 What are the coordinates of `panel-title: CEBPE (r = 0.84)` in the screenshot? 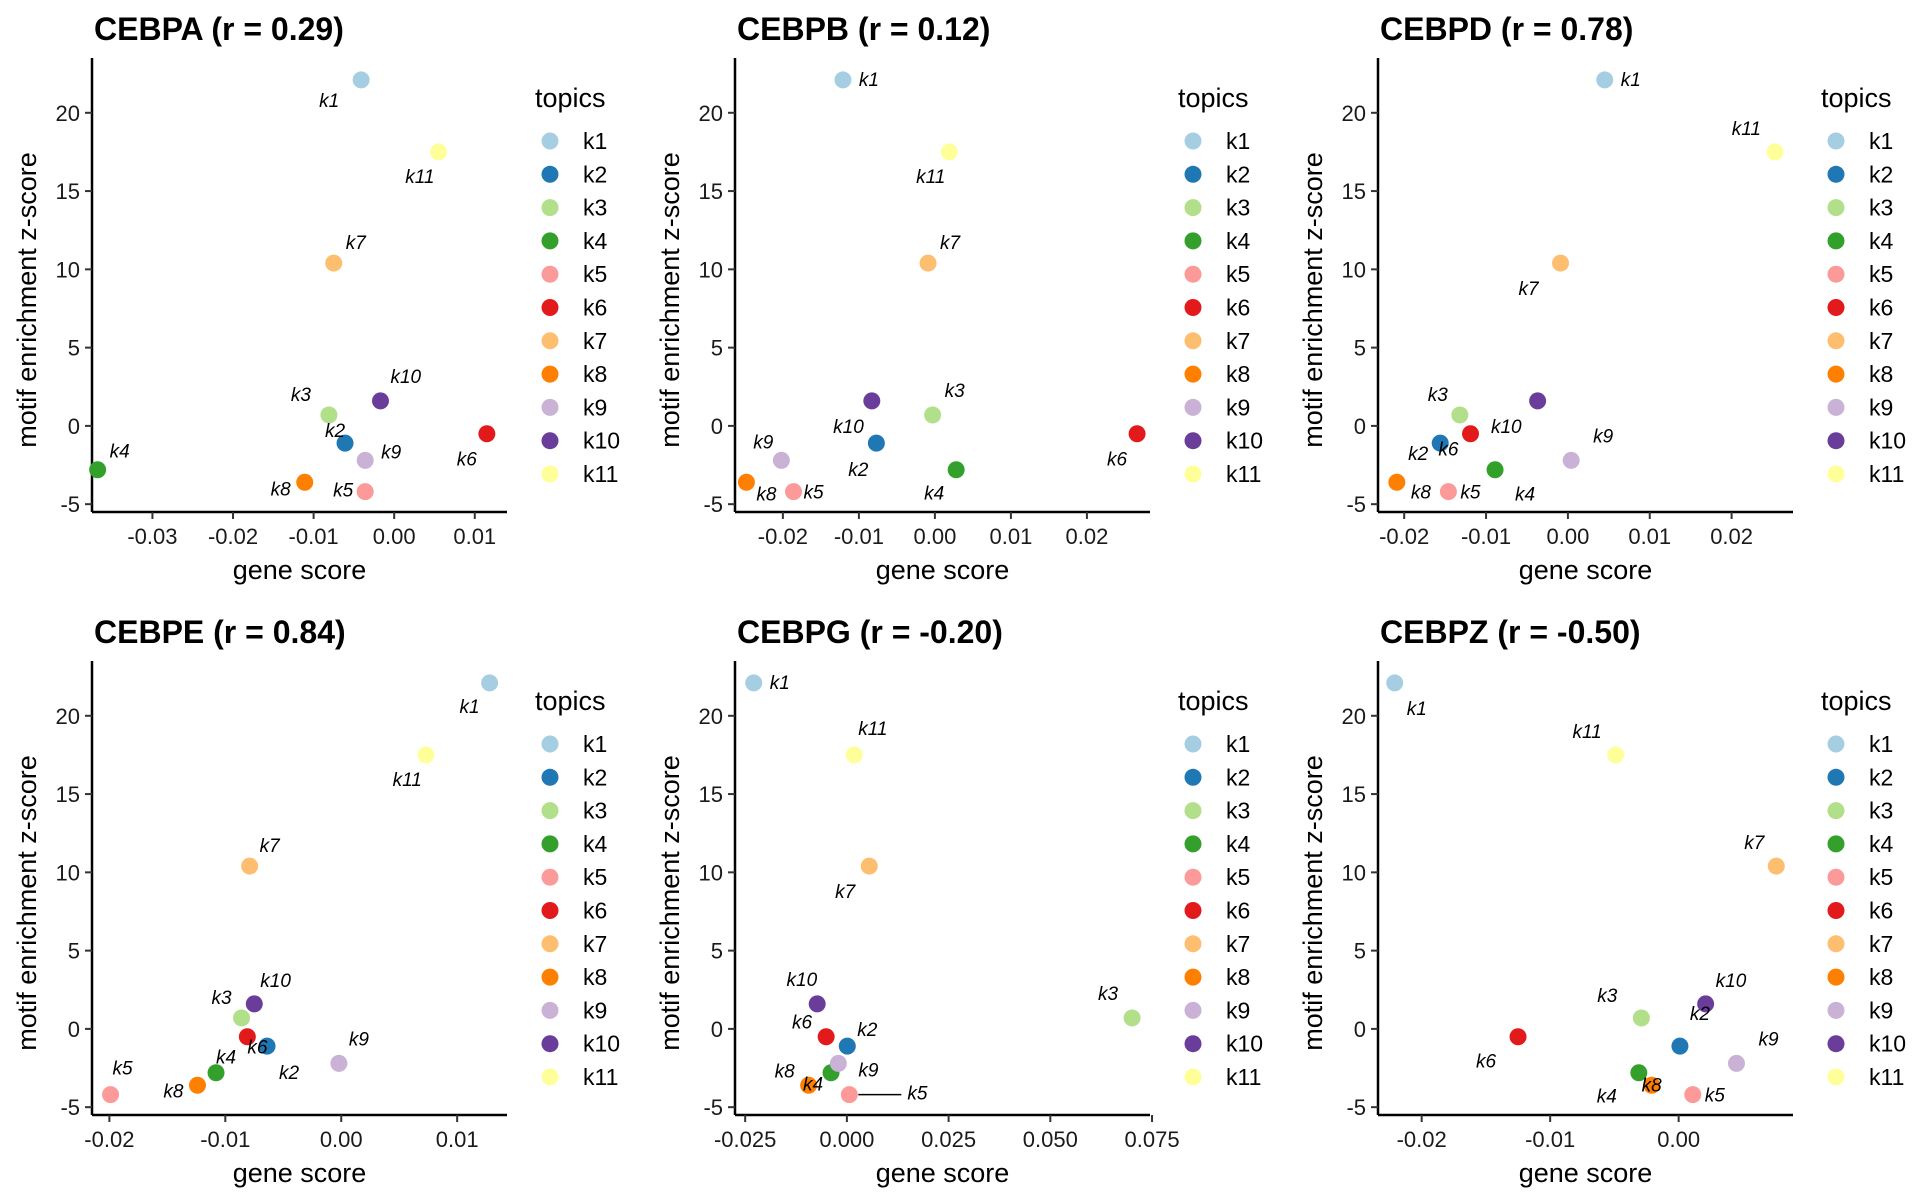 It's located at (220, 632).